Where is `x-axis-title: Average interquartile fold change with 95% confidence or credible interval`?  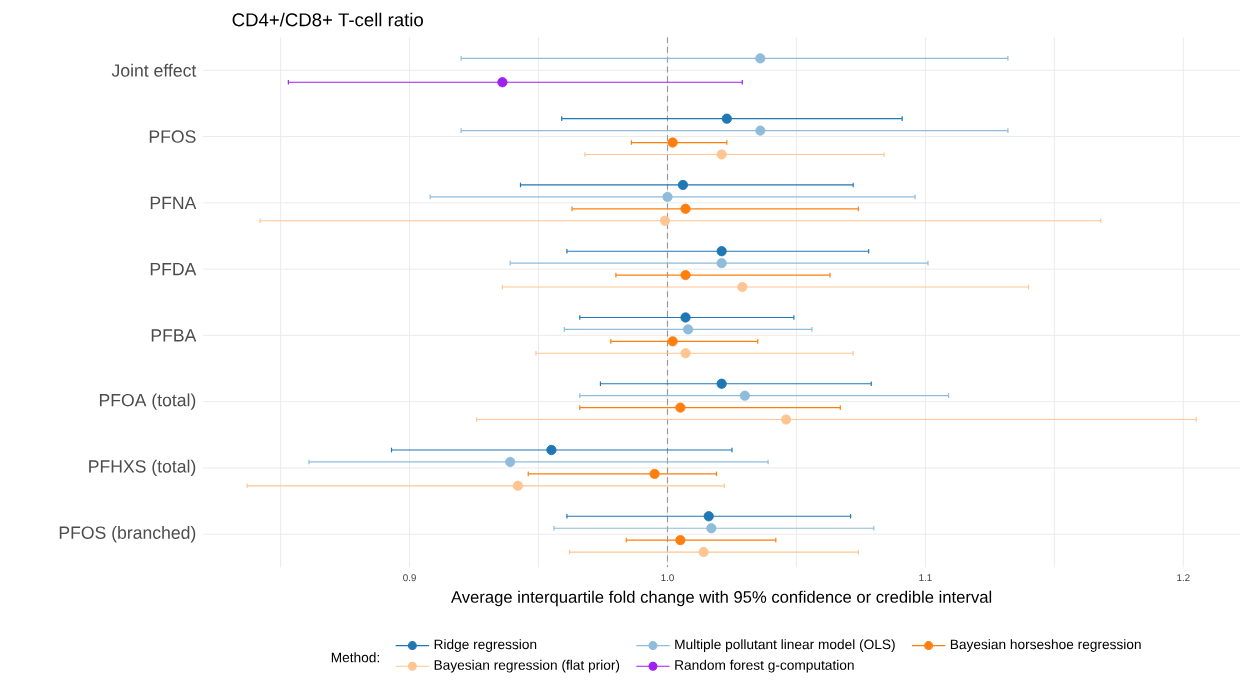 x-axis-title: Average interquartile fold change with 95% confidence or credible interval is located at coordinates (721, 598).